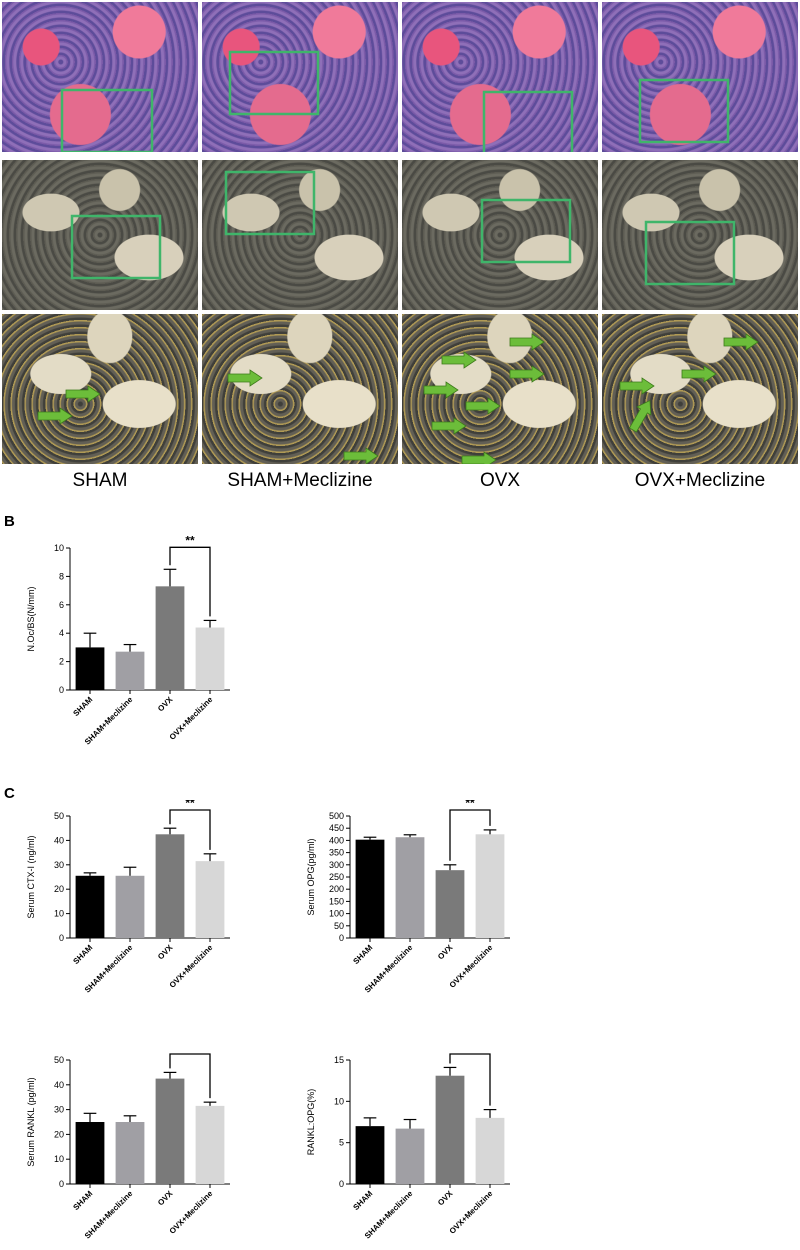  What do you see at coordinates (311, 1122) in the screenshot?
I see `y-axis-label: RANKL:OPG(%)` at bounding box center [311, 1122].